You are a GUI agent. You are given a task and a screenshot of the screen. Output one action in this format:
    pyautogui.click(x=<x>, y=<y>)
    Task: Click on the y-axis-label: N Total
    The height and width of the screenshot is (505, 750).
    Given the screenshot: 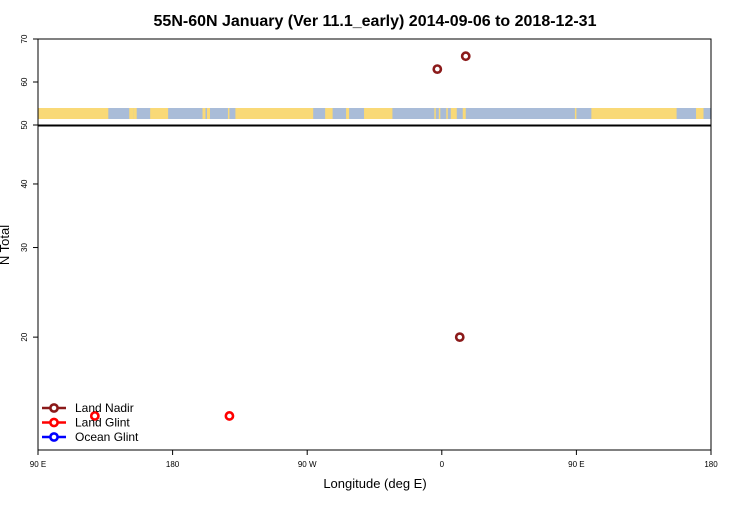 What is the action you would take?
    pyautogui.click(x=6, y=245)
    